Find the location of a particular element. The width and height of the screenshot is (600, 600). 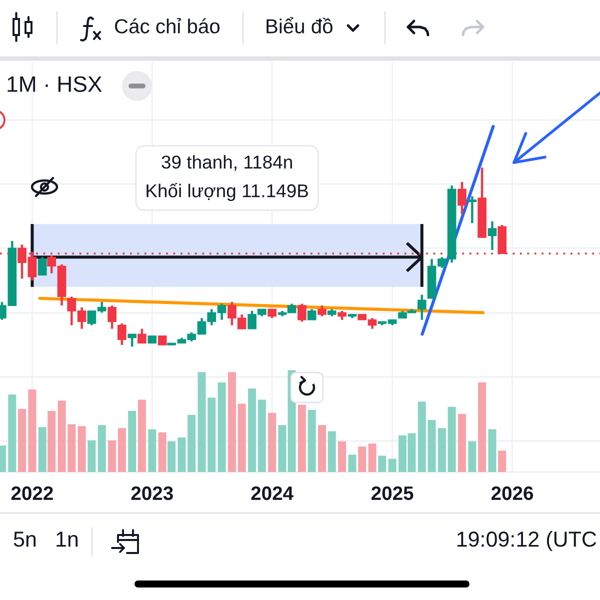

x-tick-label: 2024 is located at coordinates (272, 493).